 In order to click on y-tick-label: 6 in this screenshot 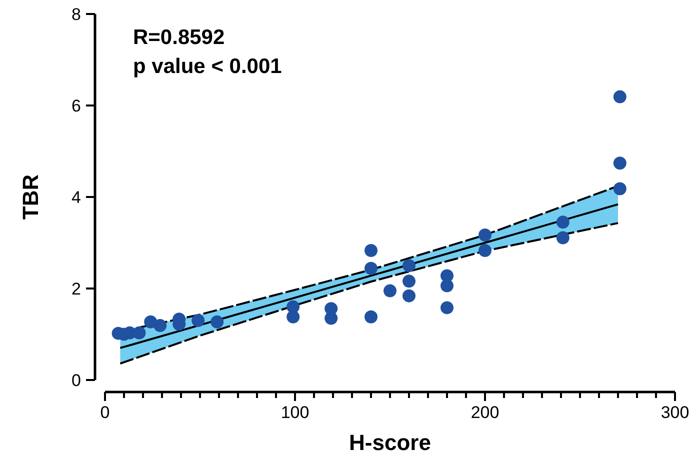, I will do `click(76, 106)`.